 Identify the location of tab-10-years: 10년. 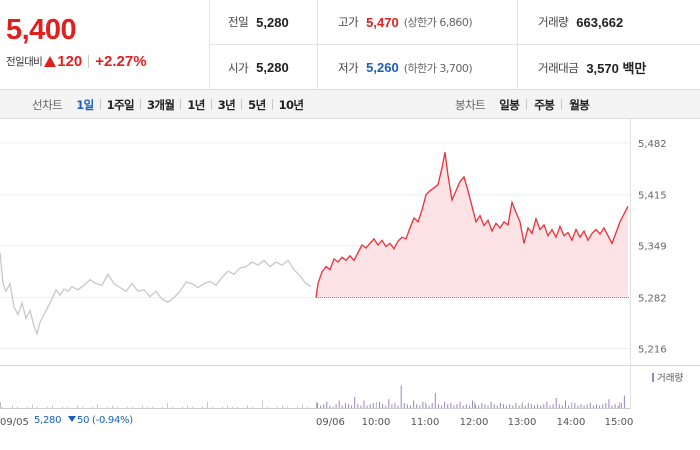
(291, 104).